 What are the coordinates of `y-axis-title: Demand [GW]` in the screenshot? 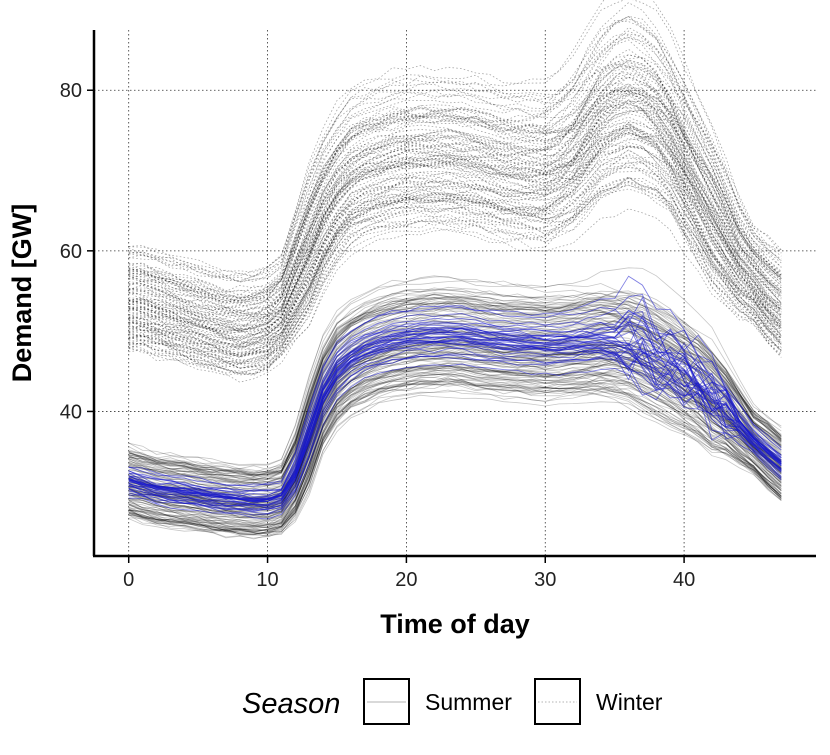 It's located at (22, 293).